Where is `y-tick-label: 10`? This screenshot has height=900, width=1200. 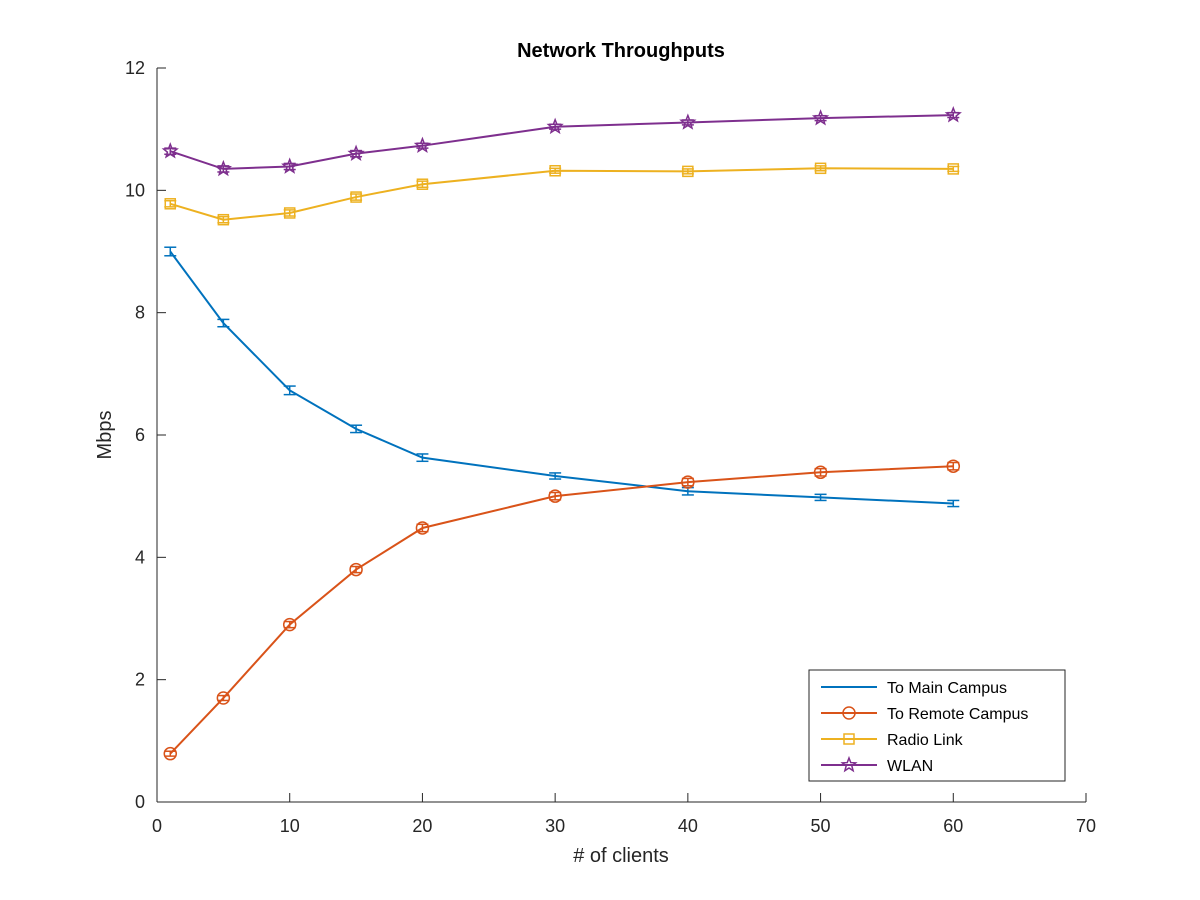 y-tick-label: 10 is located at coordinates (135, 190).